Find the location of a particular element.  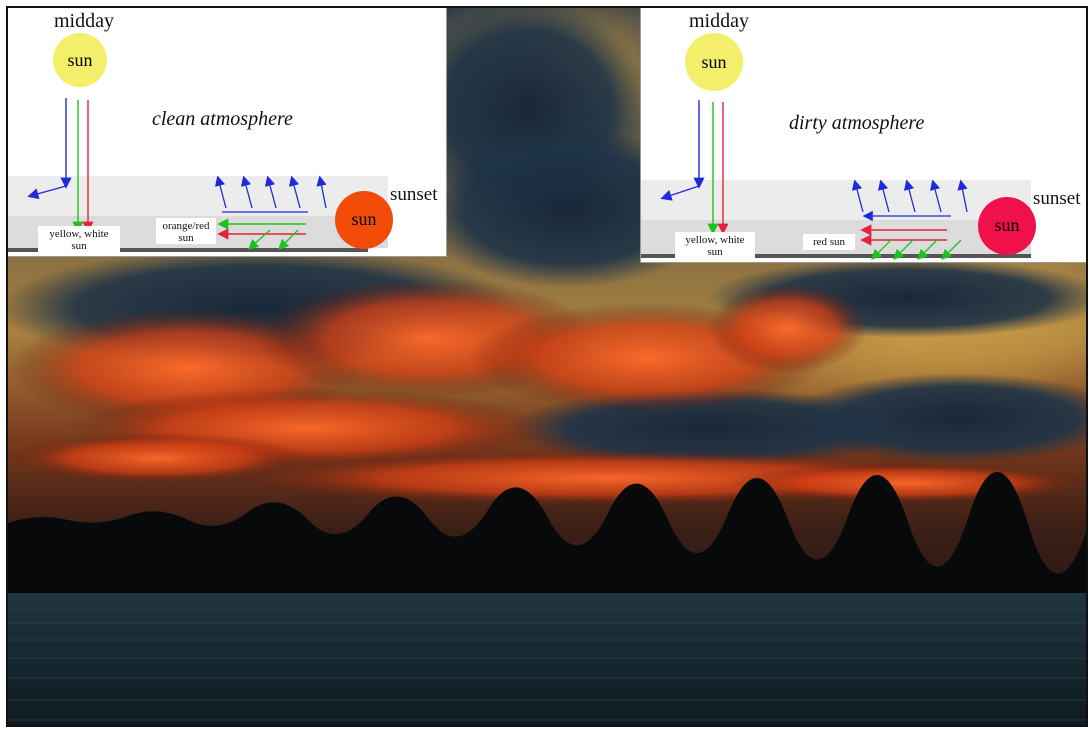

sunset-result-label: red sun is located at coordinates (829, 242).